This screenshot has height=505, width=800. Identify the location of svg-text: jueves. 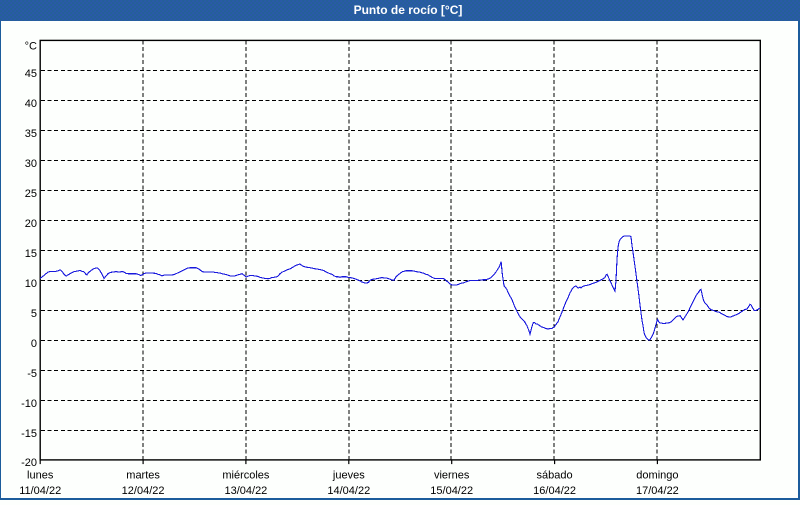
(348, 476).